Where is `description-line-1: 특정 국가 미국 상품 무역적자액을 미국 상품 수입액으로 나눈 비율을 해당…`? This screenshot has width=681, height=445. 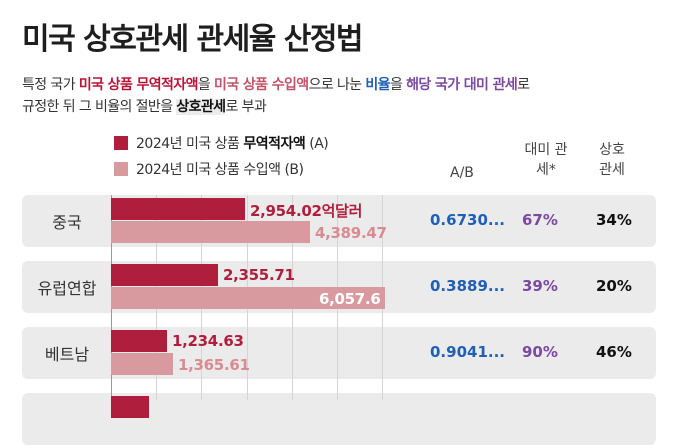
description-line-1: 특정 국가 미국 상품 무역적자액을 미국 상품 수입액으로 나눈 비율을 해당… is located at coordinates (276, 84).